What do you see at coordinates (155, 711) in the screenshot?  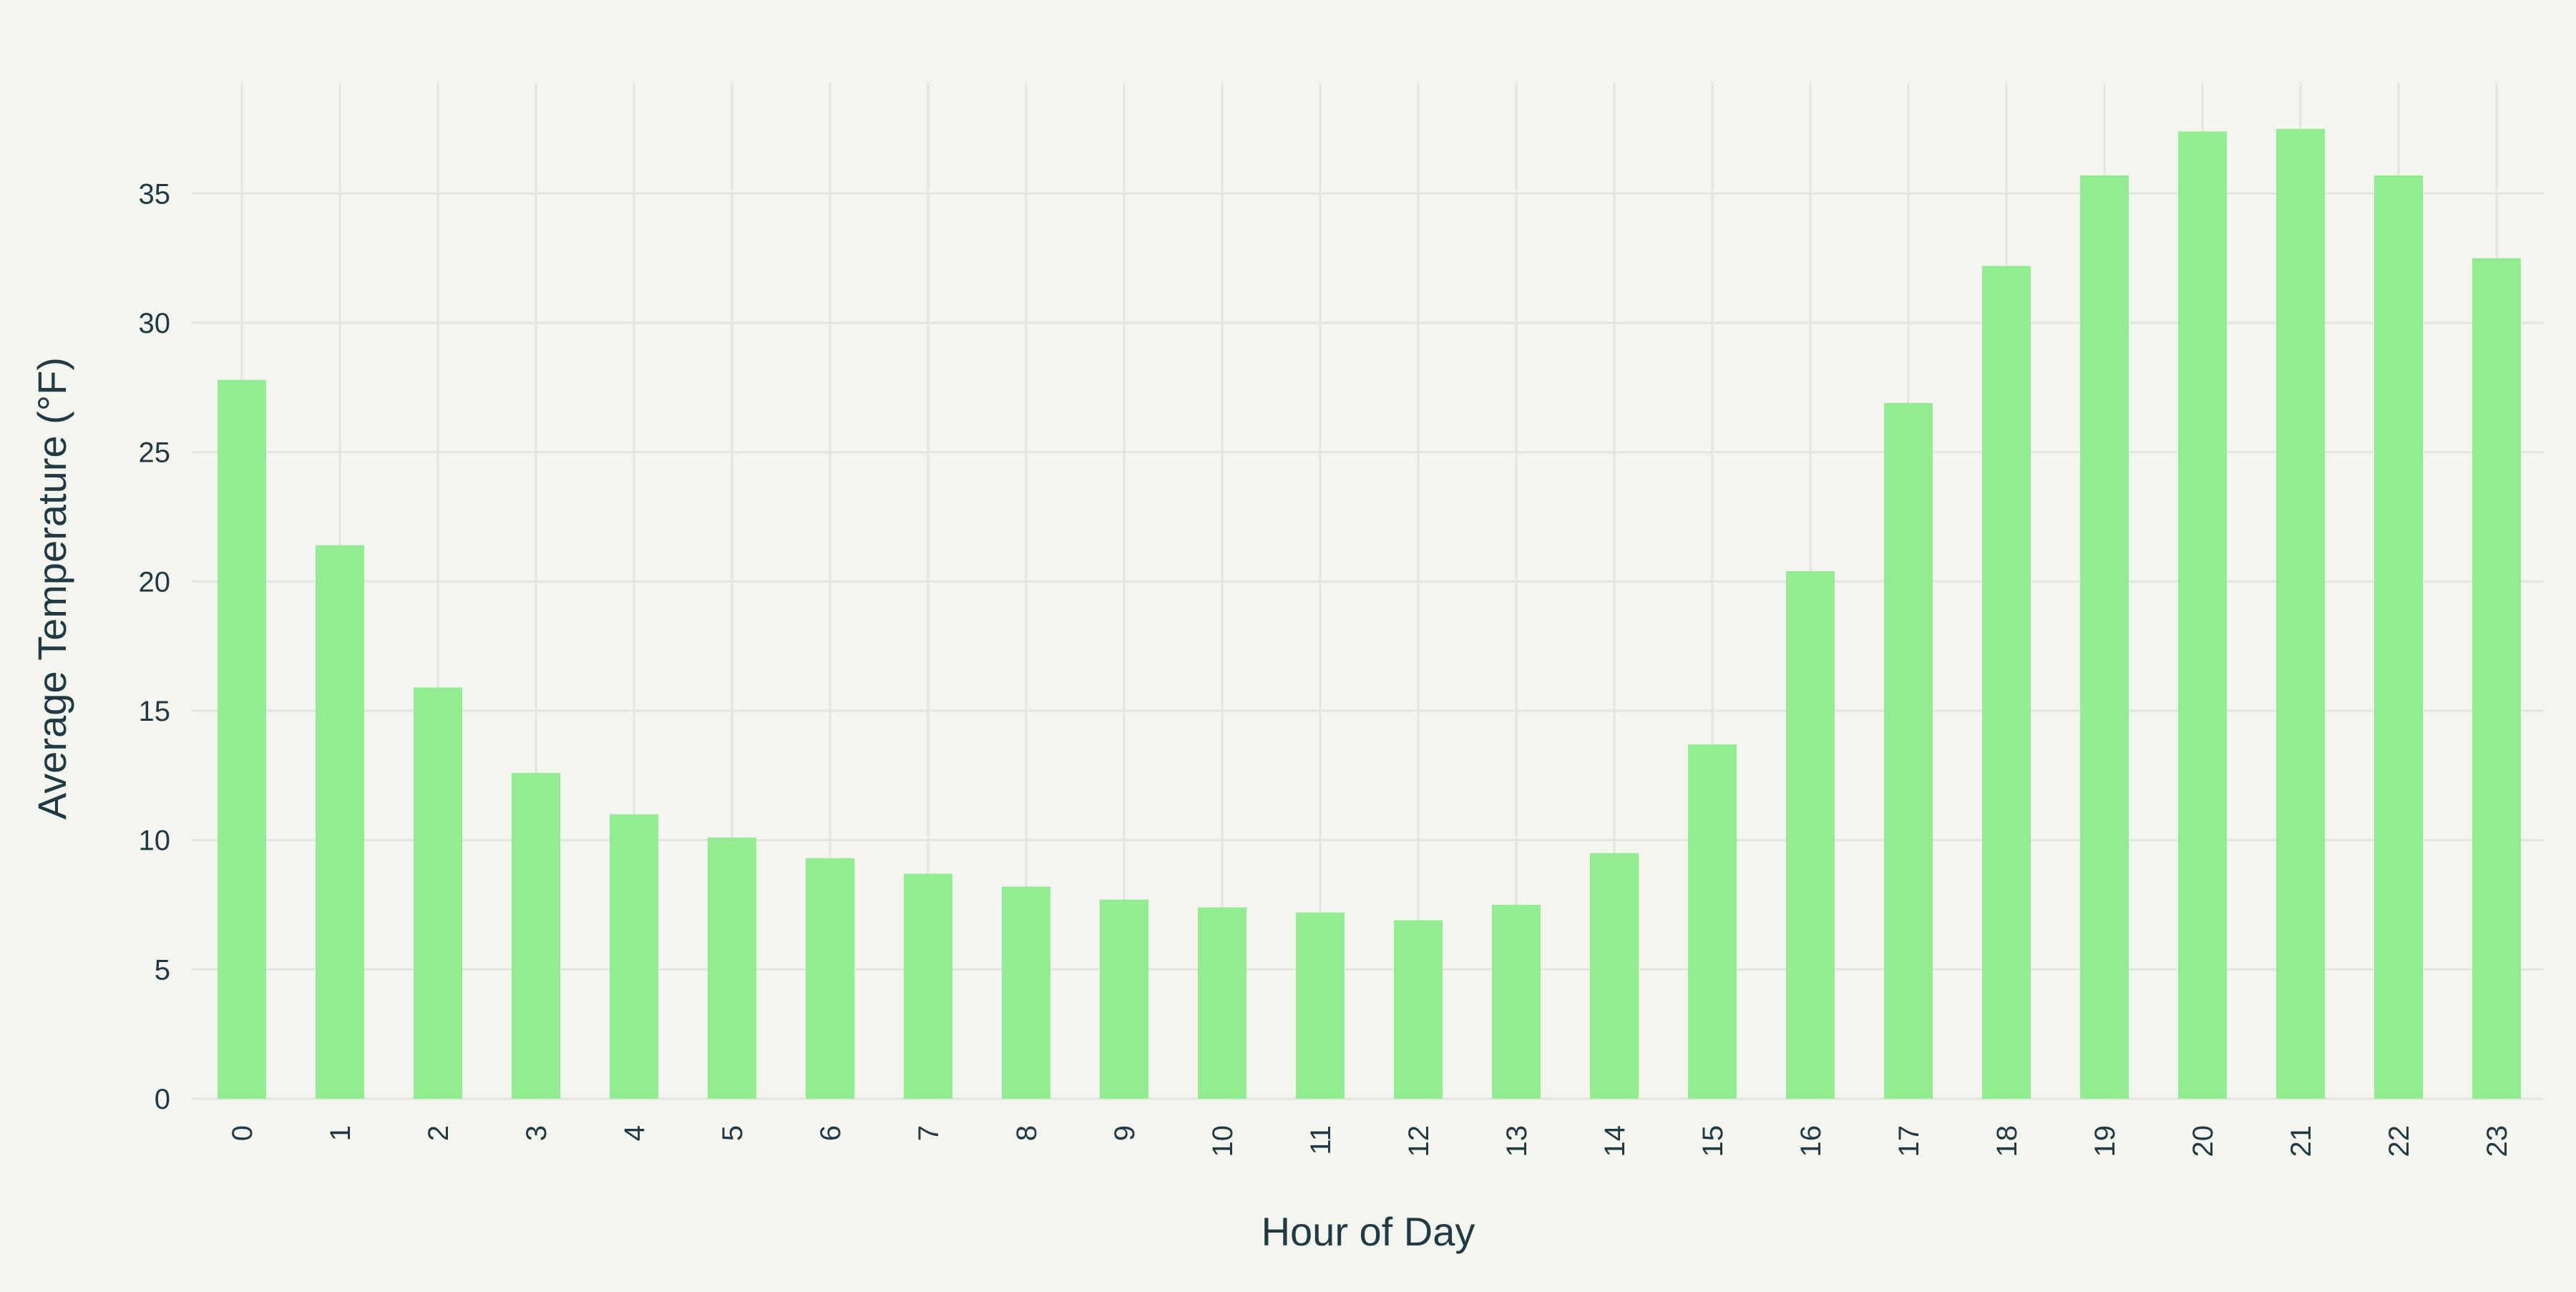 I see `y-tick-label: 15` at bounding box center [155, 711].